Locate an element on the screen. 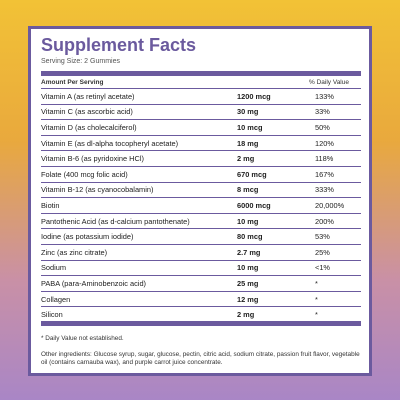 The width and height of the screenshot is (400, 400). nutrient-amount: 8 mcg is located at coordinates (248, 190).